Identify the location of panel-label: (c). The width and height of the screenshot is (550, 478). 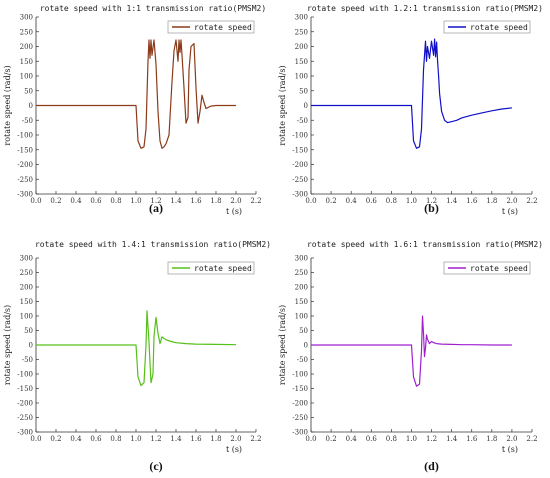
(155, 466).